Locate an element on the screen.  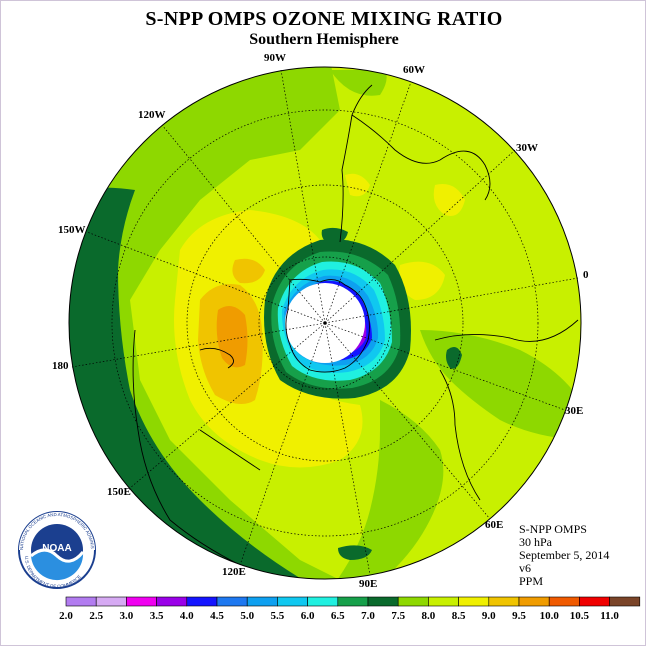
colorbar-tick-label: 5.5 is located at coordinates (278, 616).